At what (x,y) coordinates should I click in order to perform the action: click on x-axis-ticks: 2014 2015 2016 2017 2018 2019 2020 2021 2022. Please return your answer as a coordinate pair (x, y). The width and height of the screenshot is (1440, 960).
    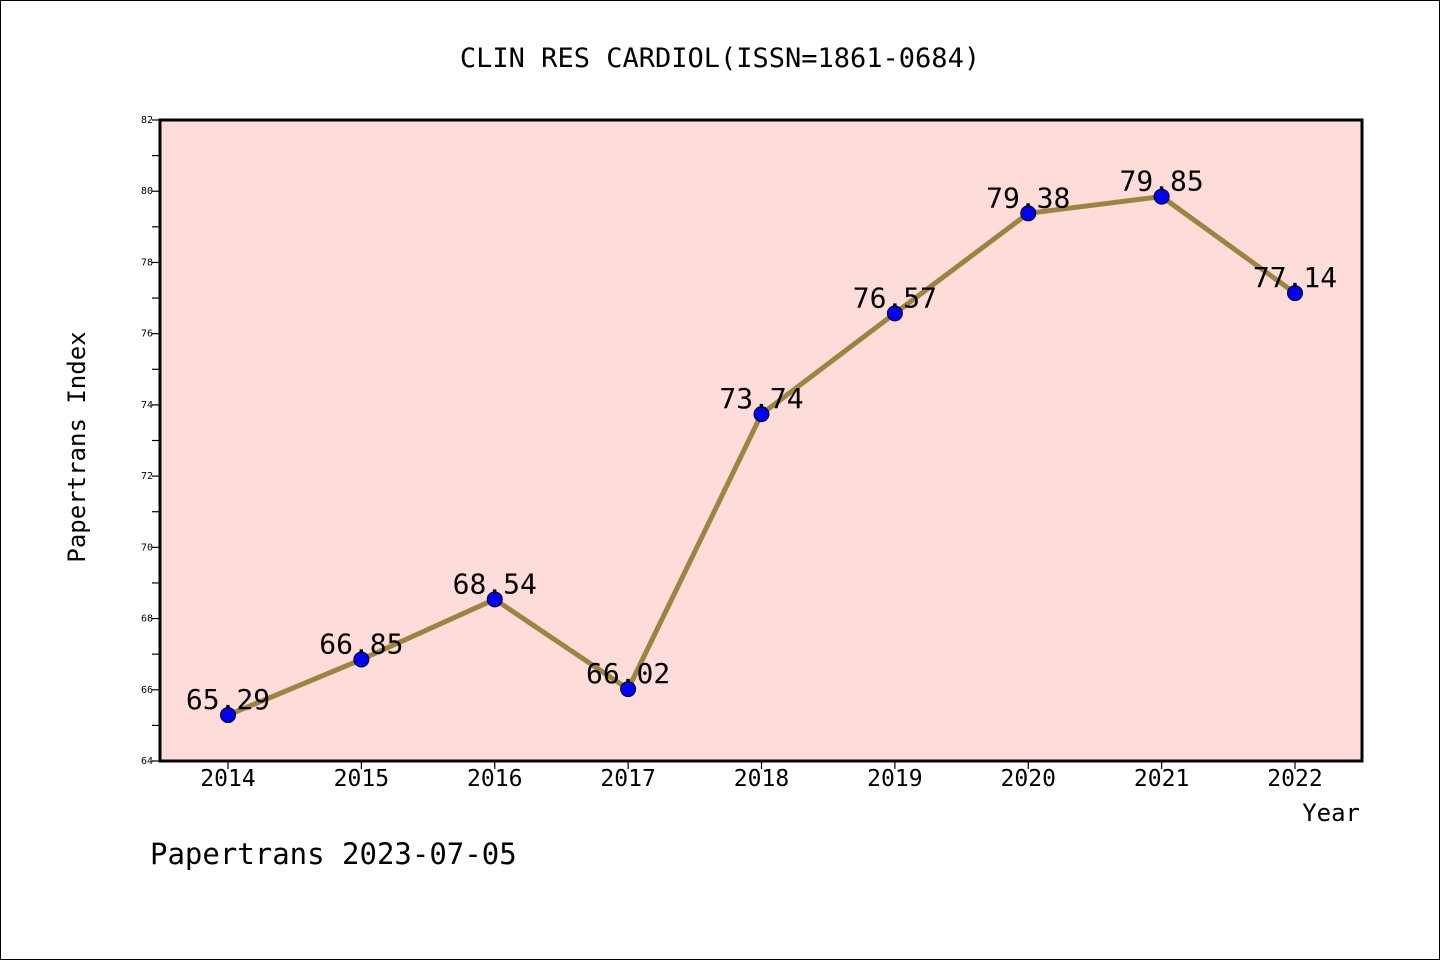
    Looking at the image, I should click on (761, 776).